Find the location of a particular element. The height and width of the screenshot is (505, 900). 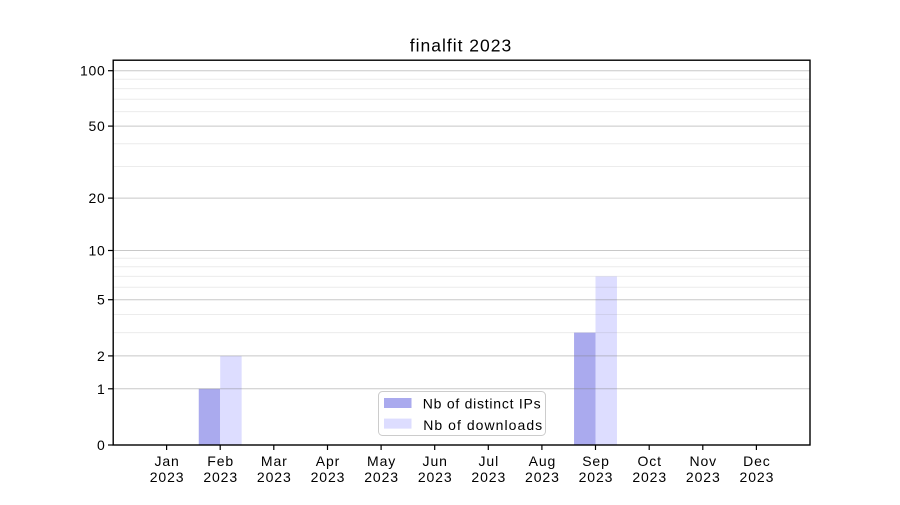

svg-text: Jul is located at coordinates (488, 461).